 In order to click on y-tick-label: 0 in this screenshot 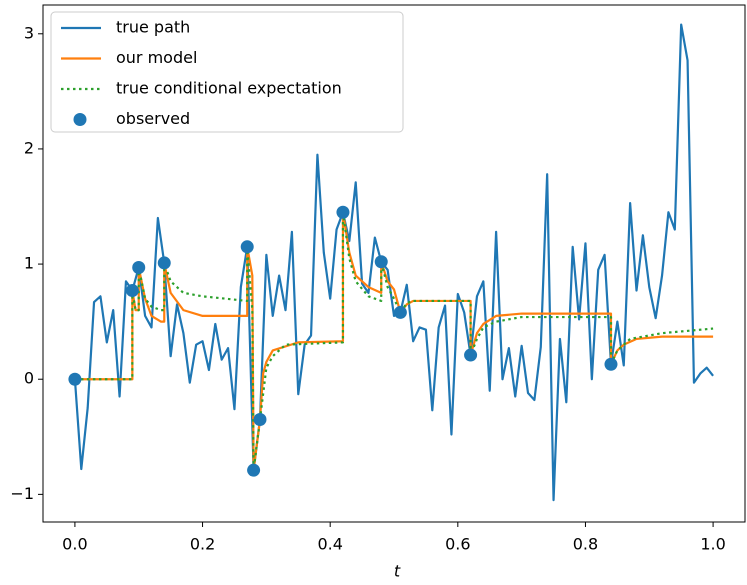, I will do `click(29, 378)`.